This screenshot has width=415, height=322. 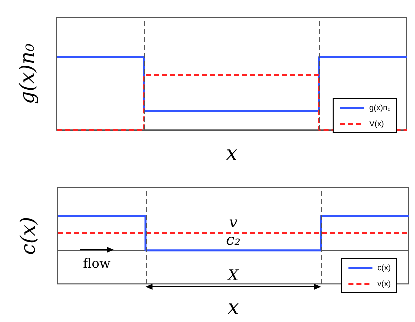 I want to click on annotation: c₂, so click(x=233, y=240).